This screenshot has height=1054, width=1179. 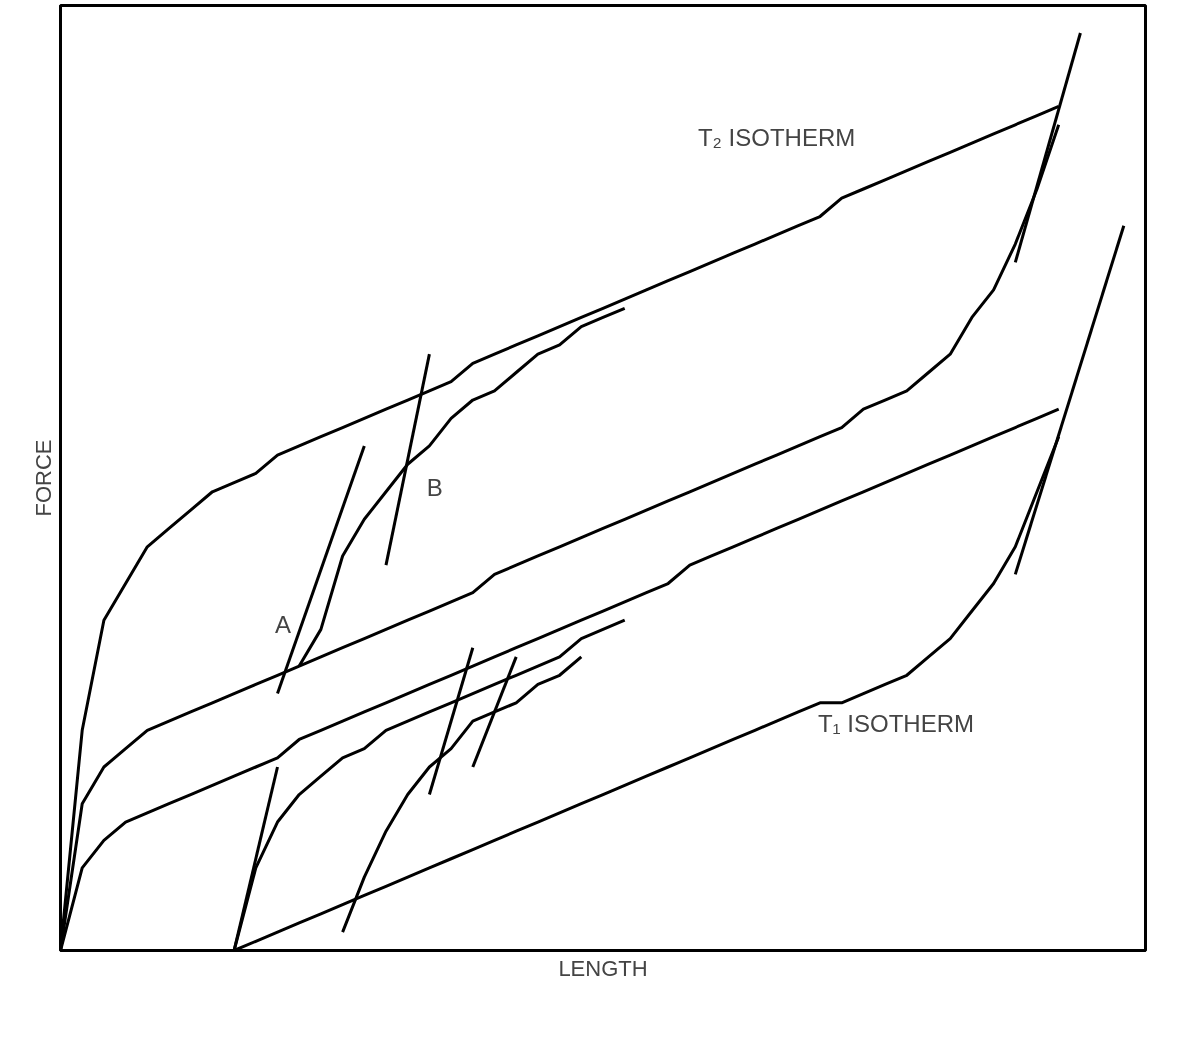 What do you see at coordinates (895, 724) in the screenshot?
I see `annotation: T₁ ISOTHERM` at bounding box center [895, 724].